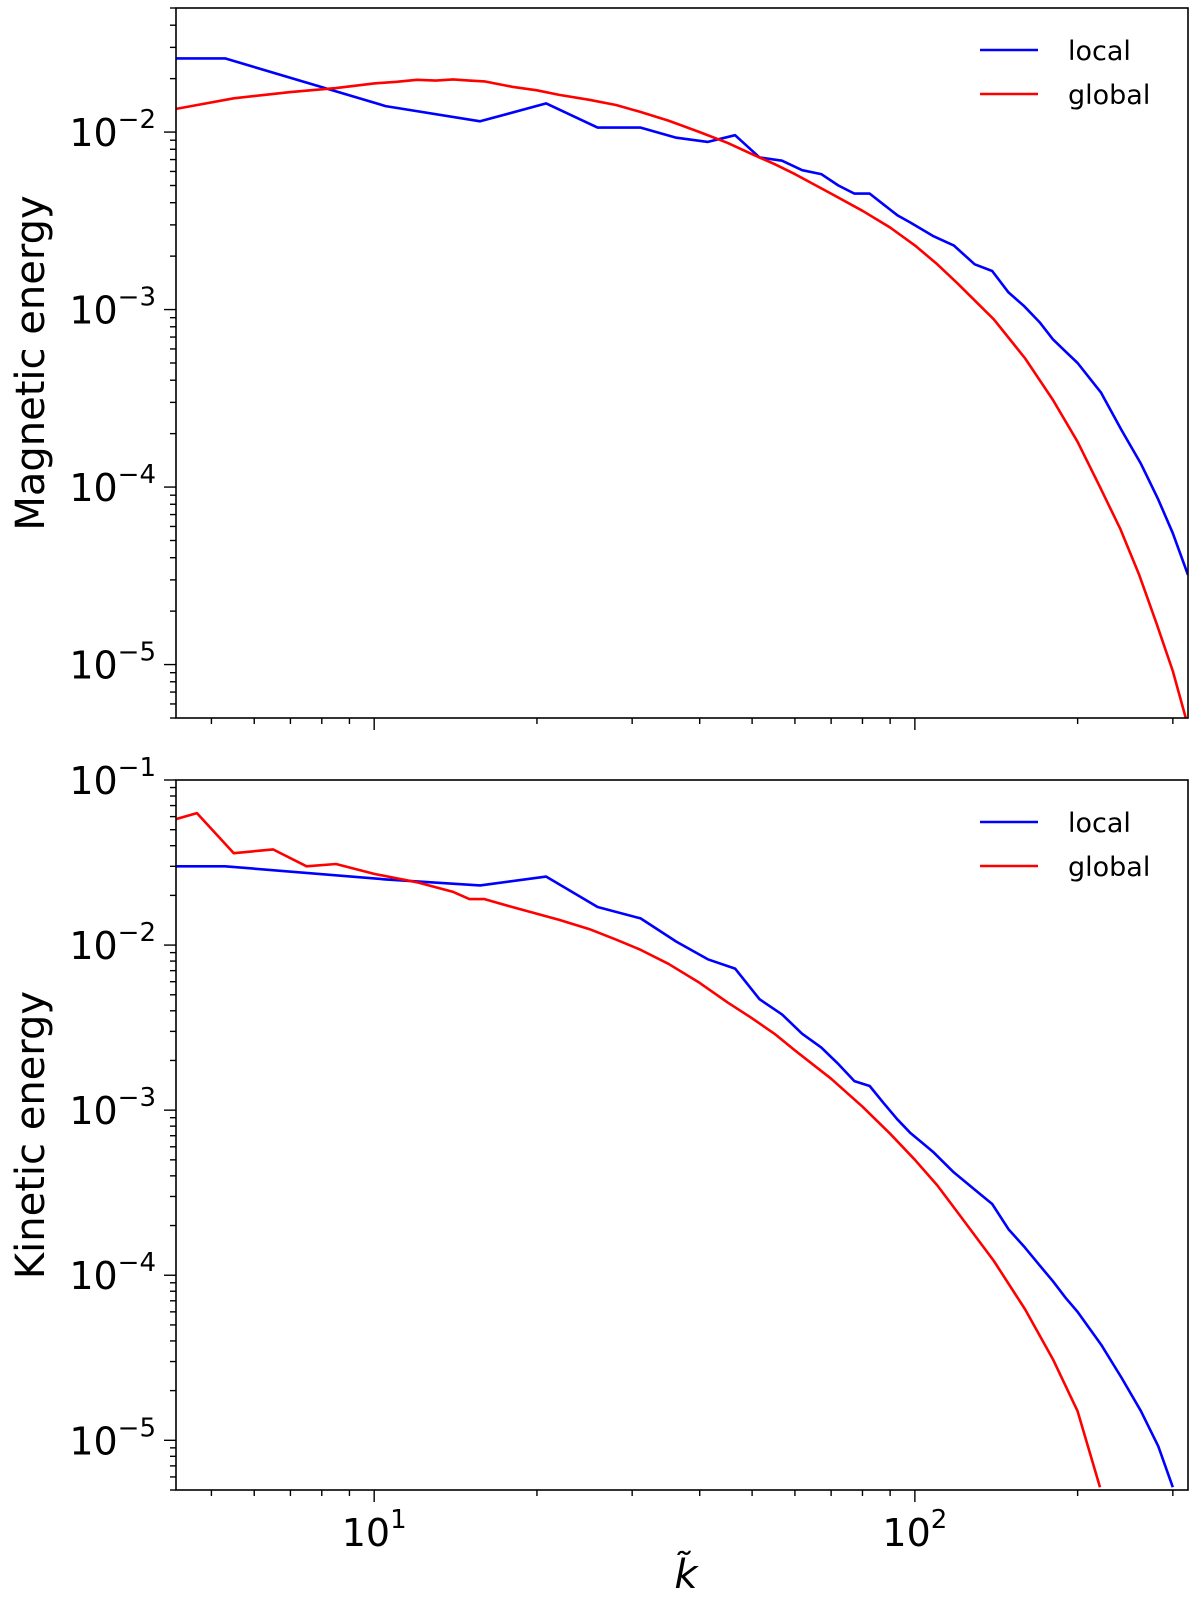 This screenshot has width=1200, height=1600. I want to click on x-axis-label: k̃, so click(686, 1574).